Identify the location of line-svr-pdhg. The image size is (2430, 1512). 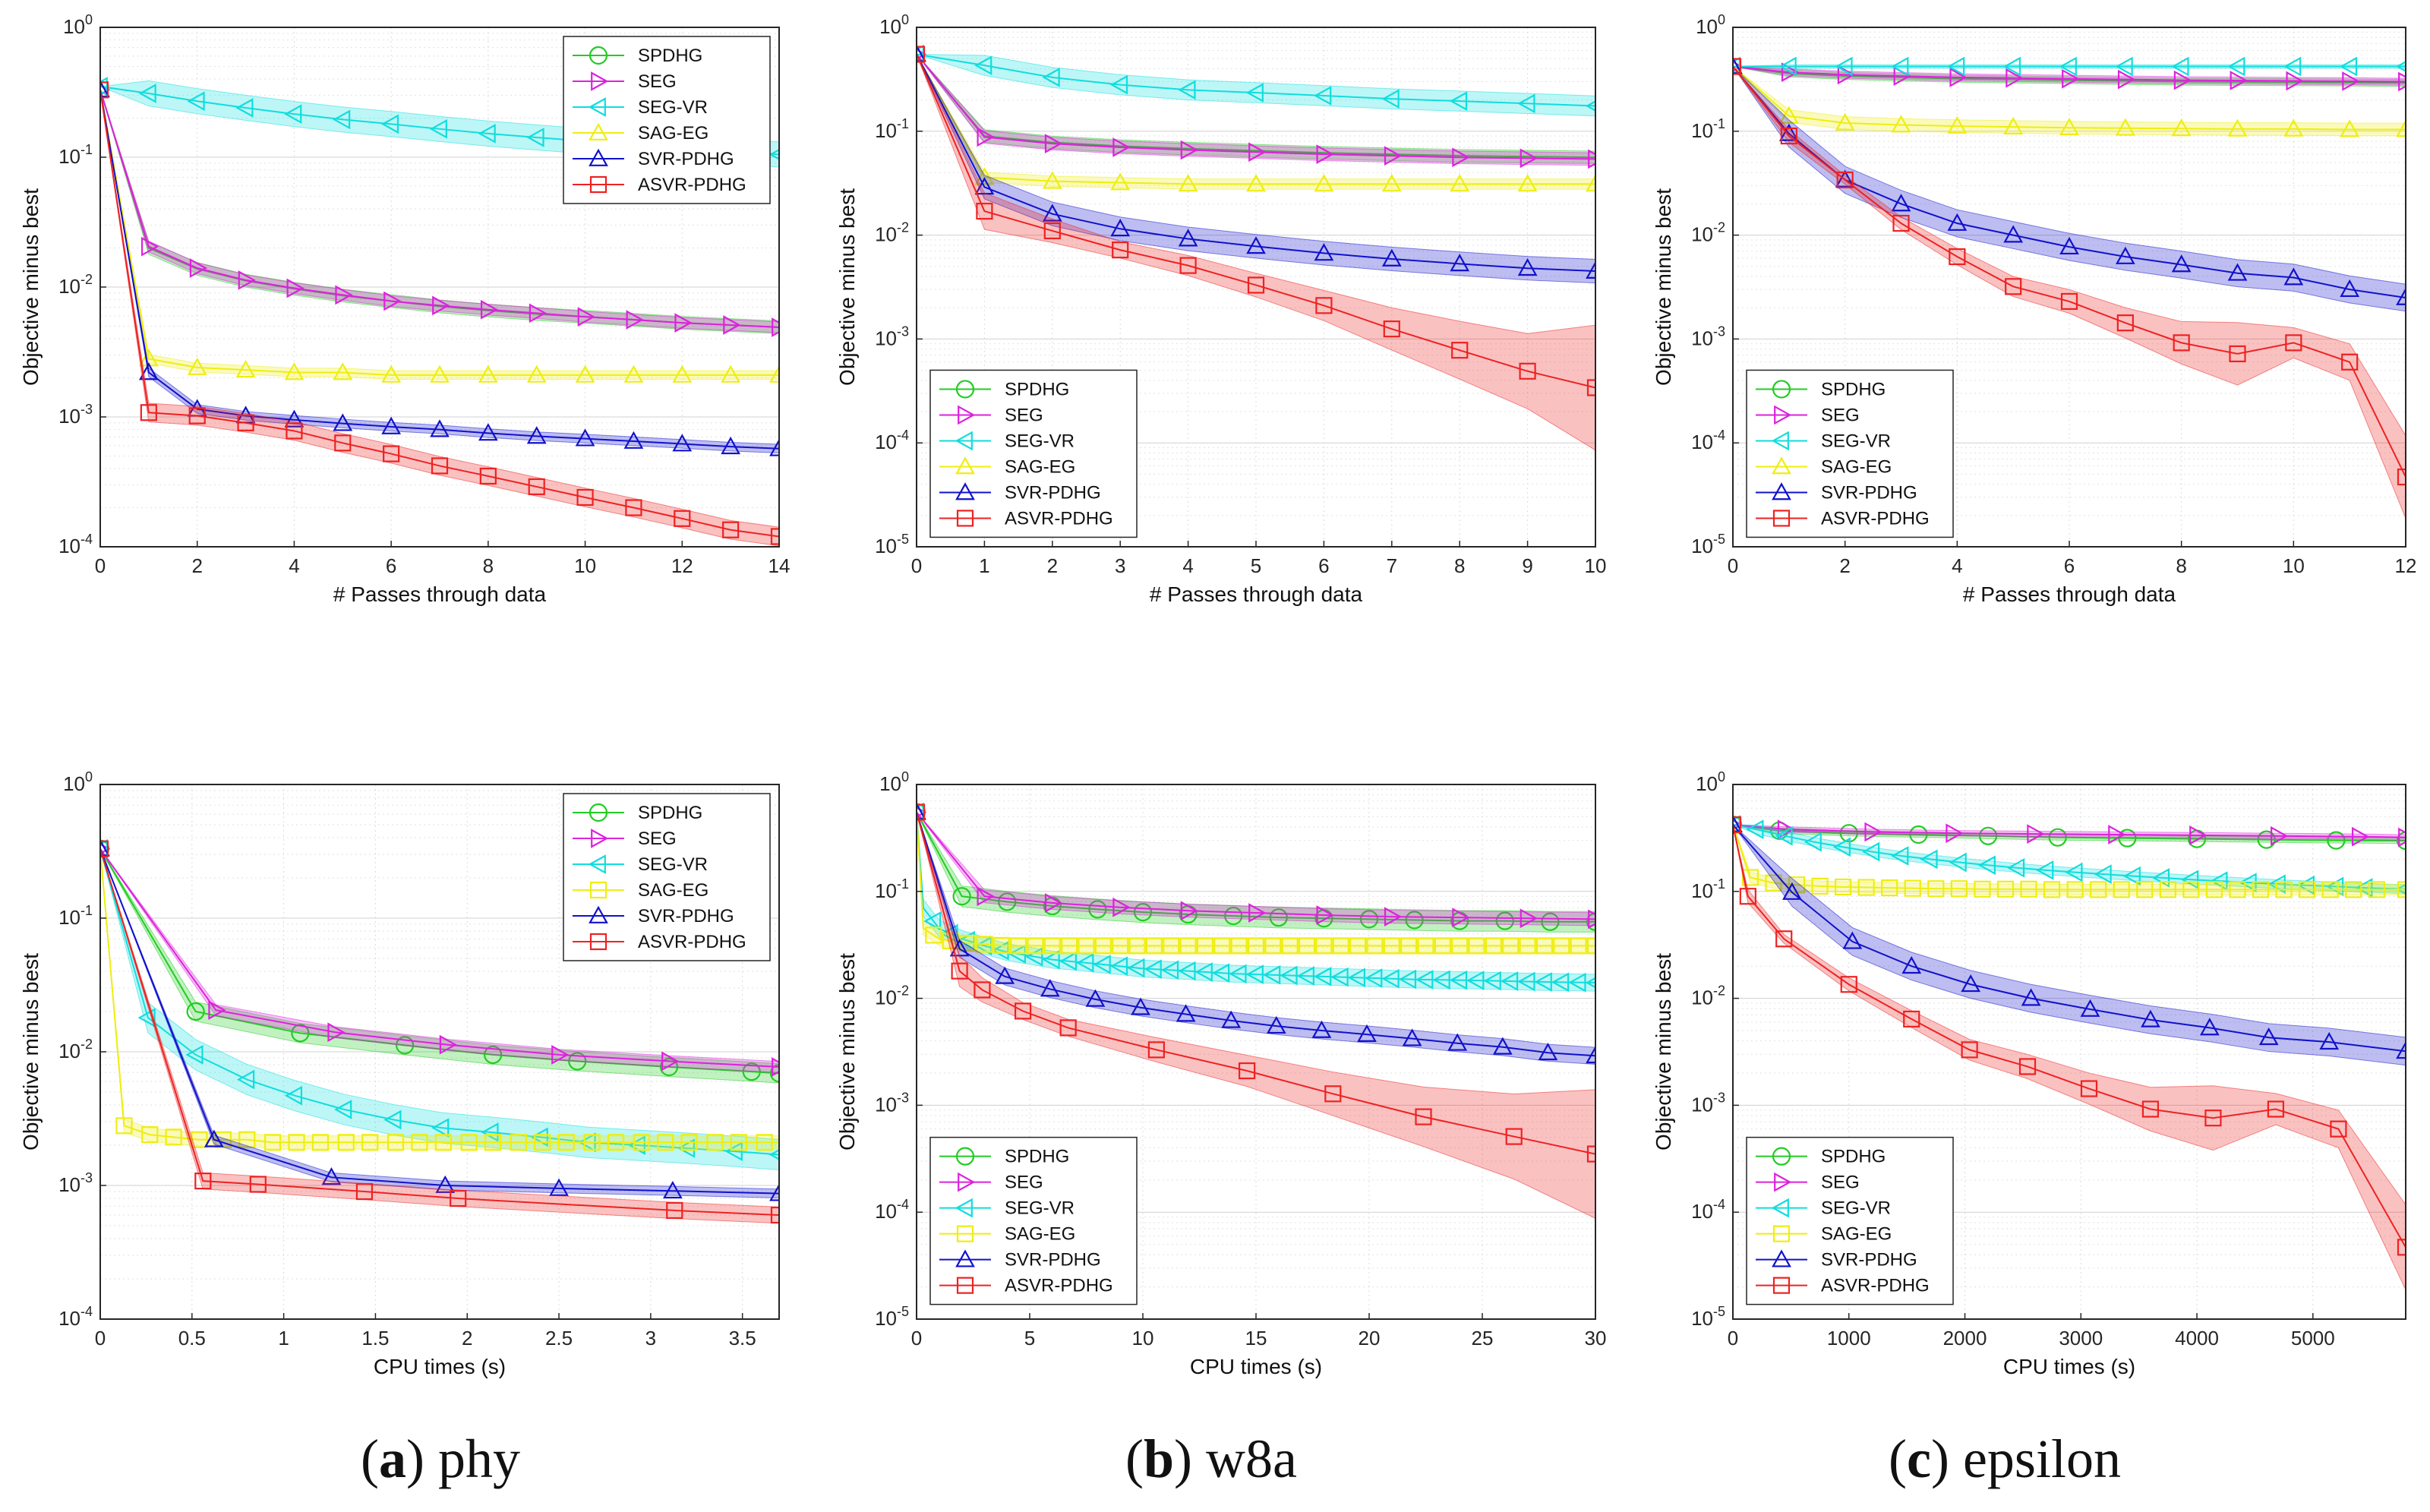
(440, 270).